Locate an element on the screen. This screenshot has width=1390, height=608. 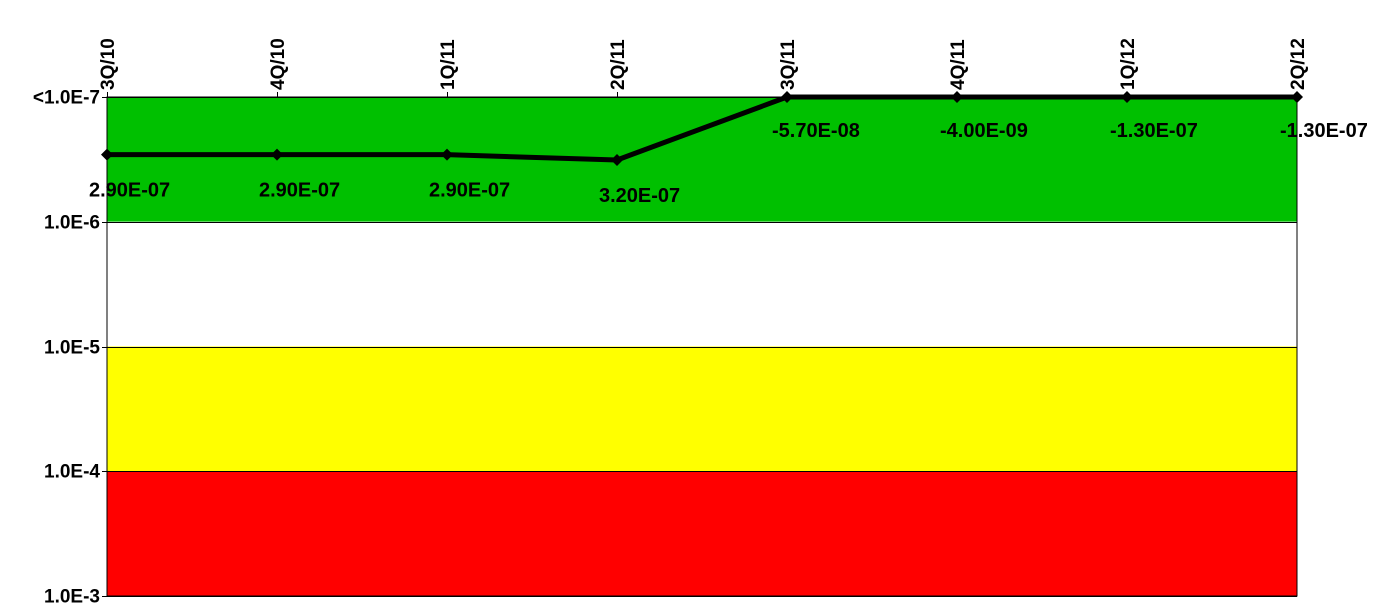
y-tick-label: 1.0E-3 is located at coordinates (72, 597).